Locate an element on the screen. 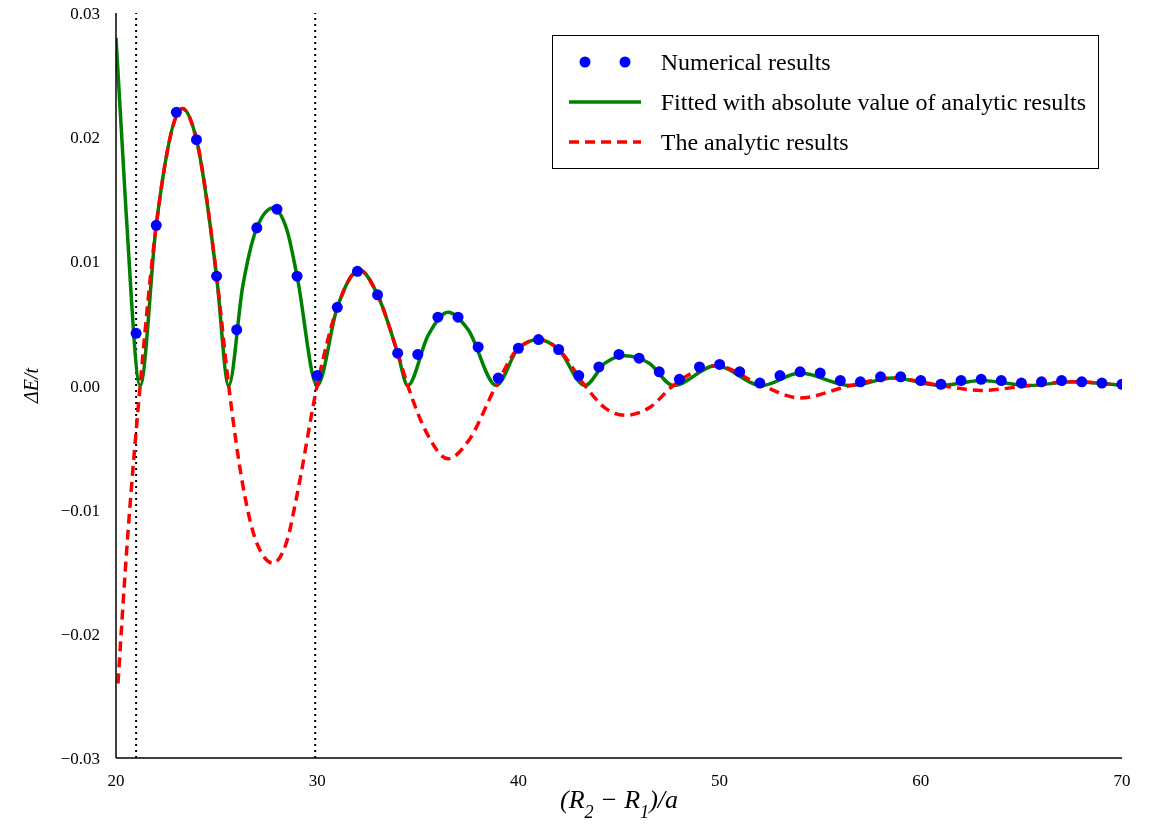 This screenshot has height=833, width=1150. x-tick-label: 50 is located at coordinates (720, 781).